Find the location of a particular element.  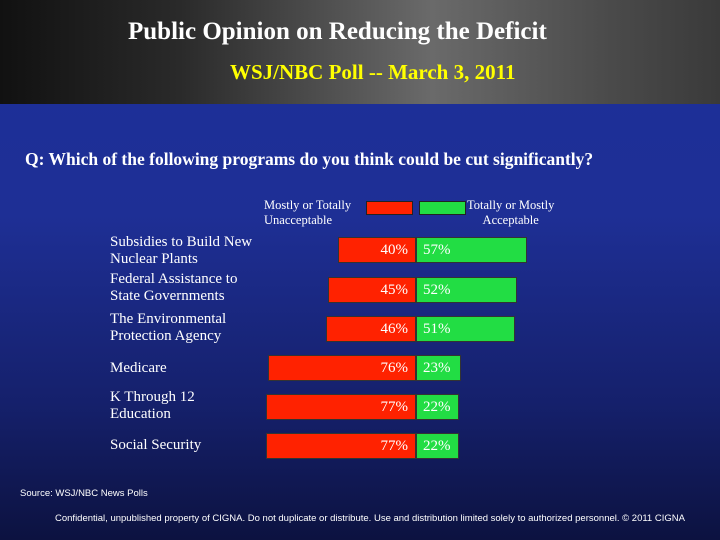

value-label-acceptable: 23% is located at coordinates (437, 368).